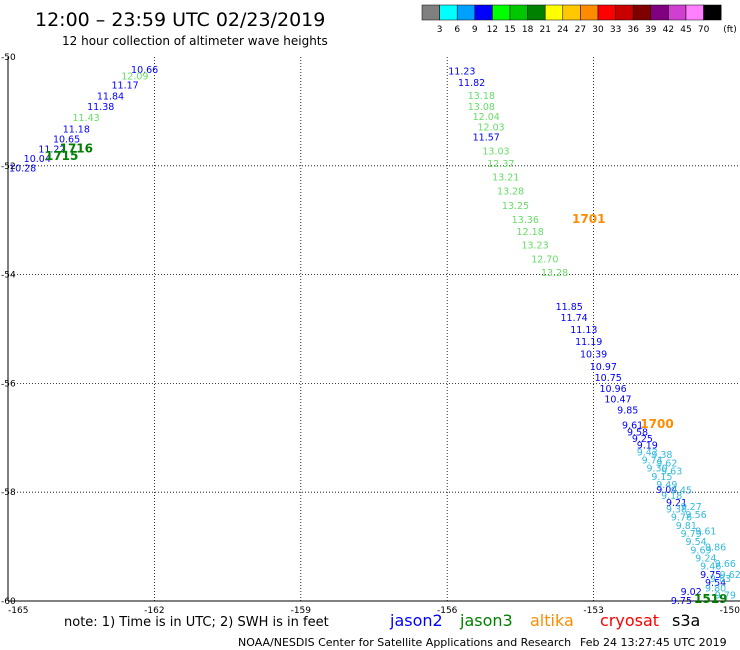 This screenshot has width=740, height=650. What do you see at coordinates (705, 558) in the screenshot?
I see `data-point-label: 9.24` at bounding box center [705, 558].